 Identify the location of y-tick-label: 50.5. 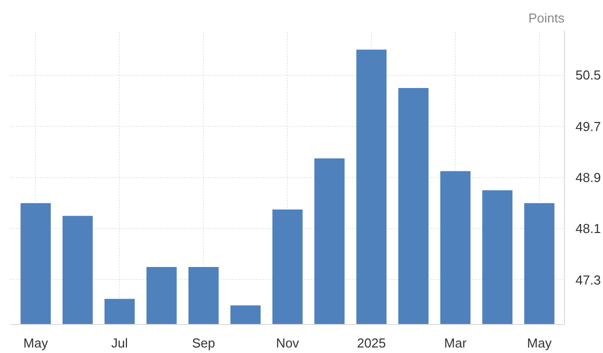
(588, 75).